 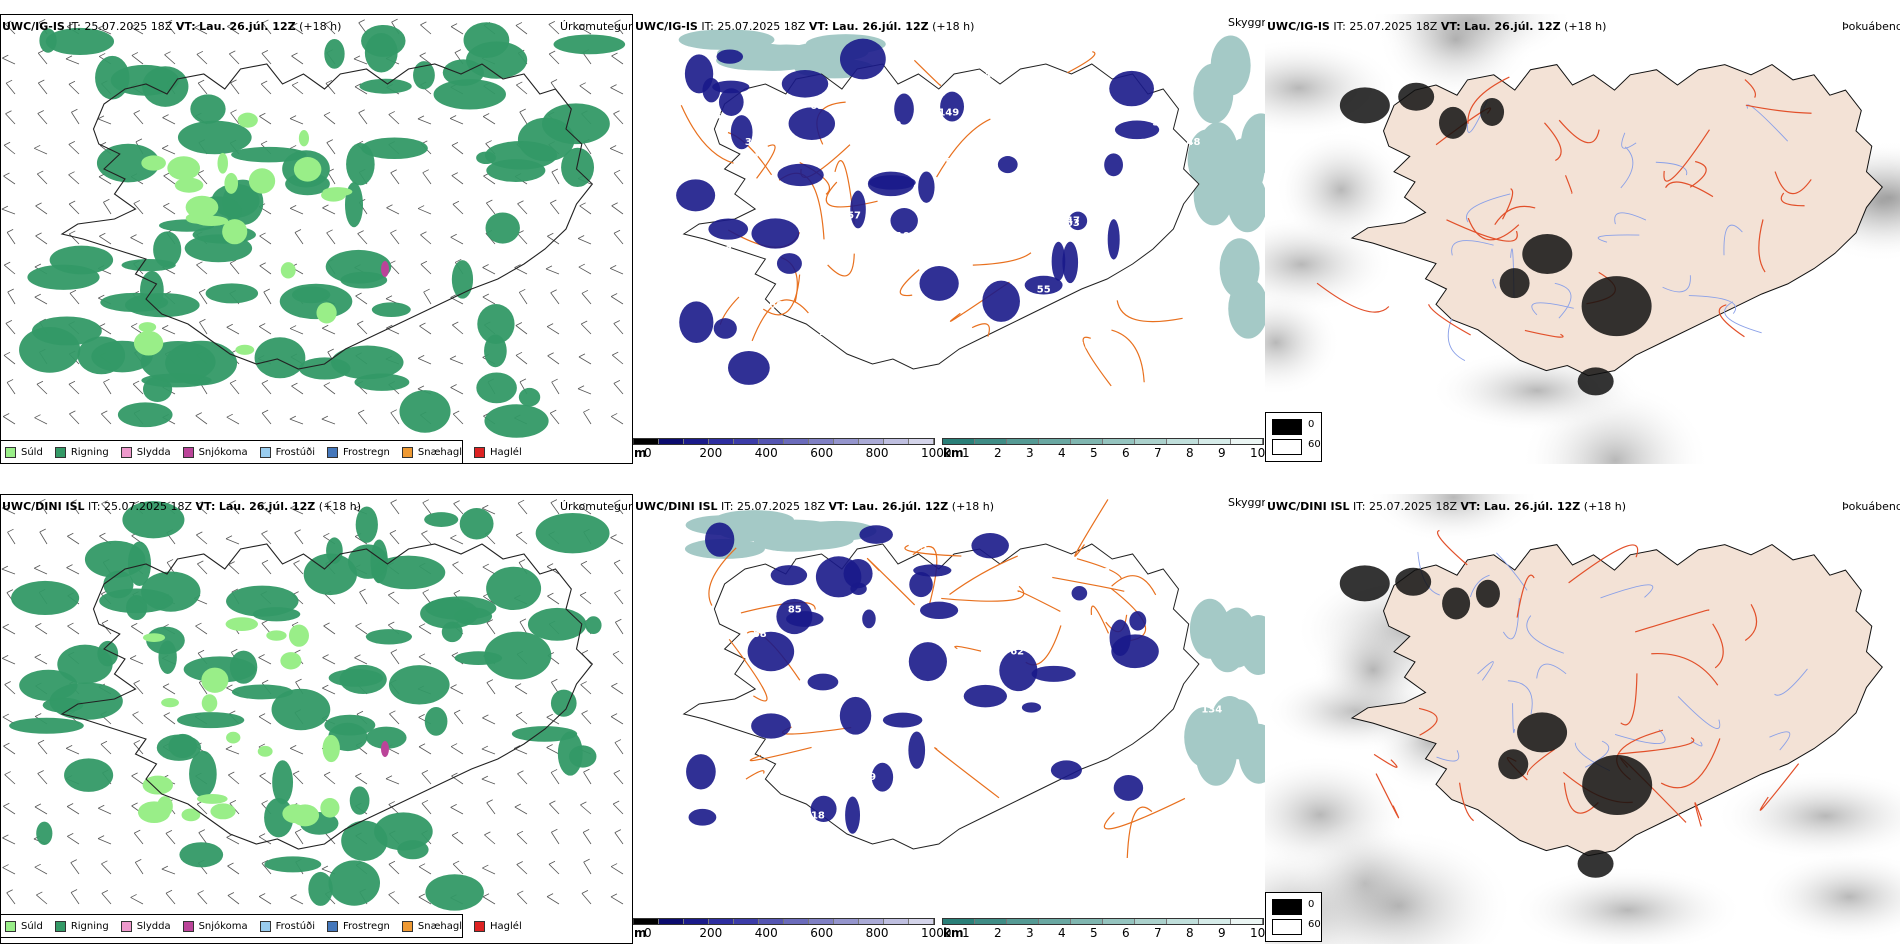 I want to click on visibility-label: 156, so click(x=853, y=603).